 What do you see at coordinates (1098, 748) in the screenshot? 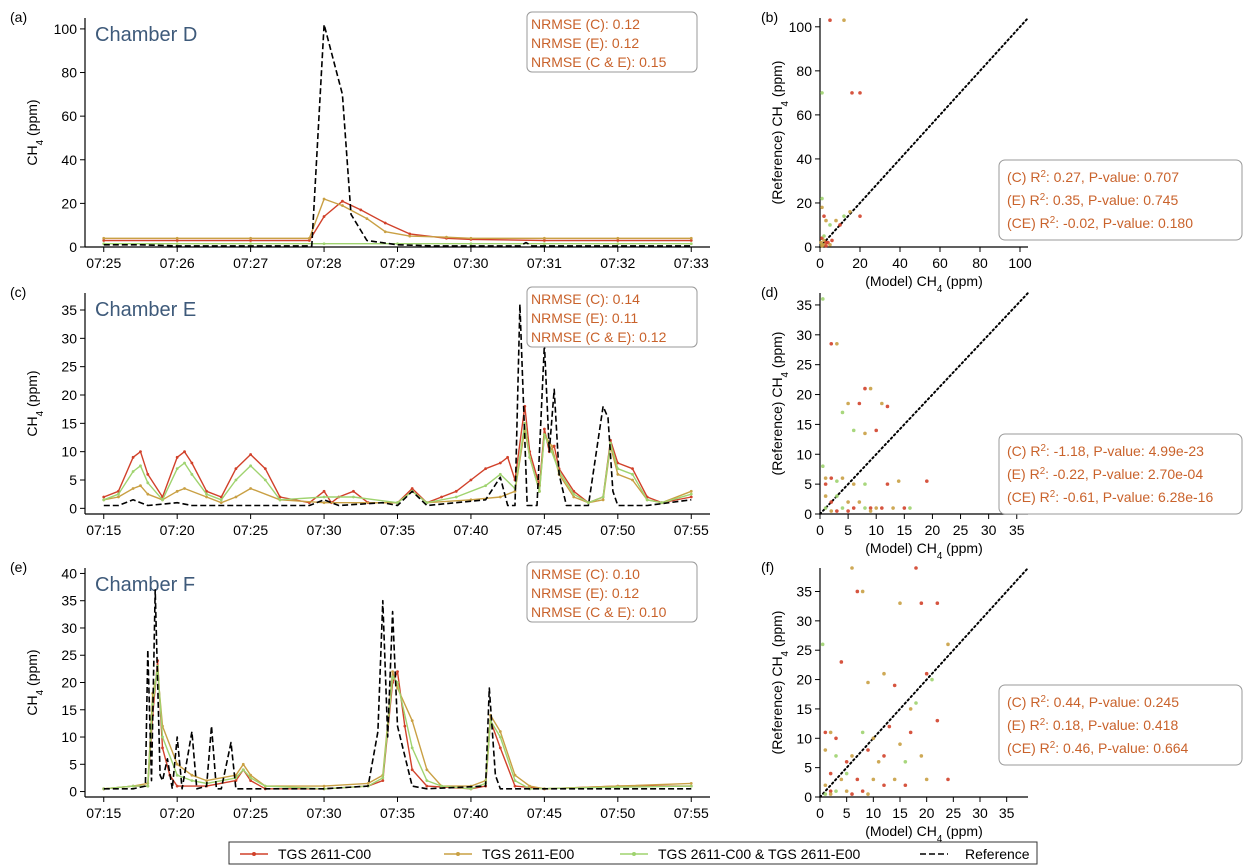
I see `stats-text: (CE) R2: 0.46, P-value: 0.664` at bounding box center [1098, 748].